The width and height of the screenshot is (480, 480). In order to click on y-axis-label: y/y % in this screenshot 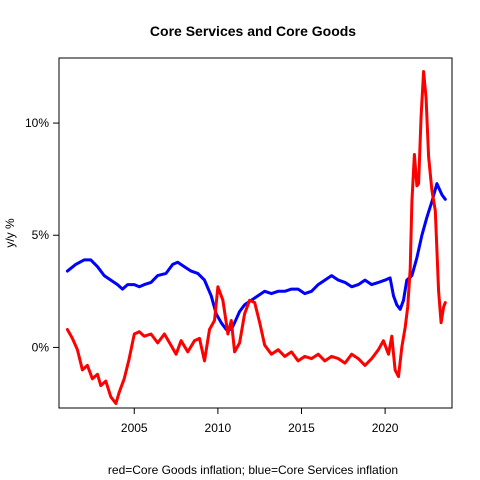, I will do `click(10, 233)`.